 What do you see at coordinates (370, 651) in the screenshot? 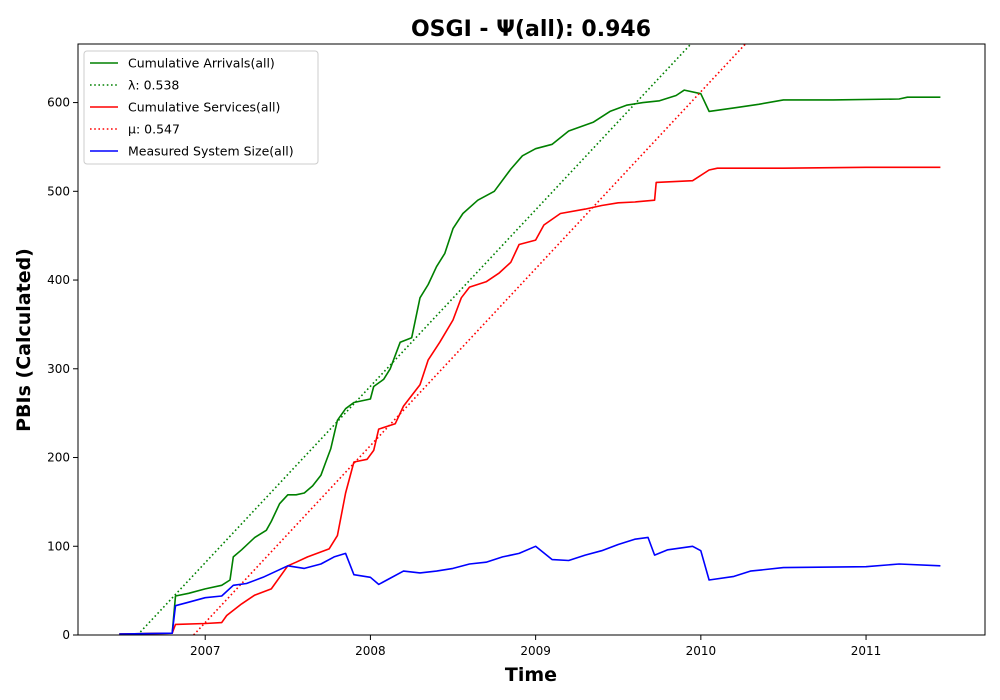
I see `x-tick-label: 2008` at bounding box center [370, 651].